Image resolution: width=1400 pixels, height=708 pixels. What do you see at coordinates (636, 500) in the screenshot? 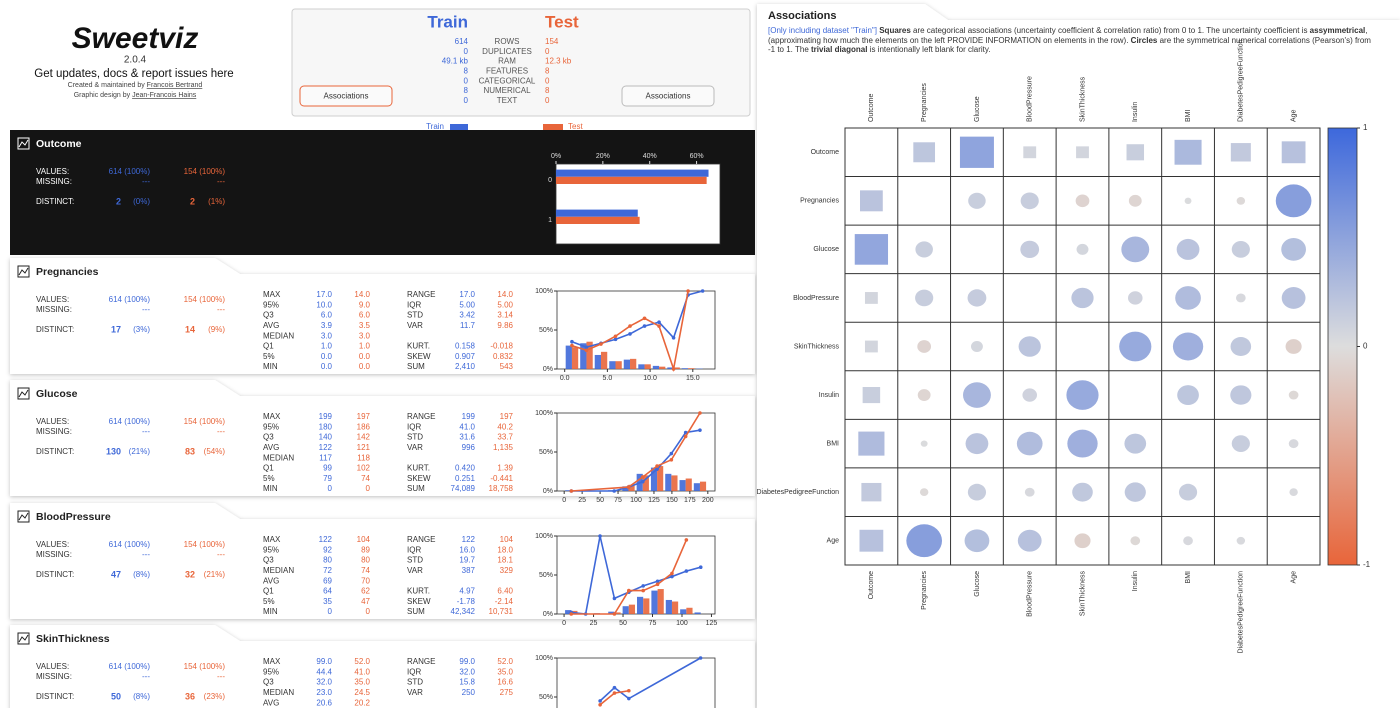
I see `x-tick-label: 100` at bounding box center [636, 500].